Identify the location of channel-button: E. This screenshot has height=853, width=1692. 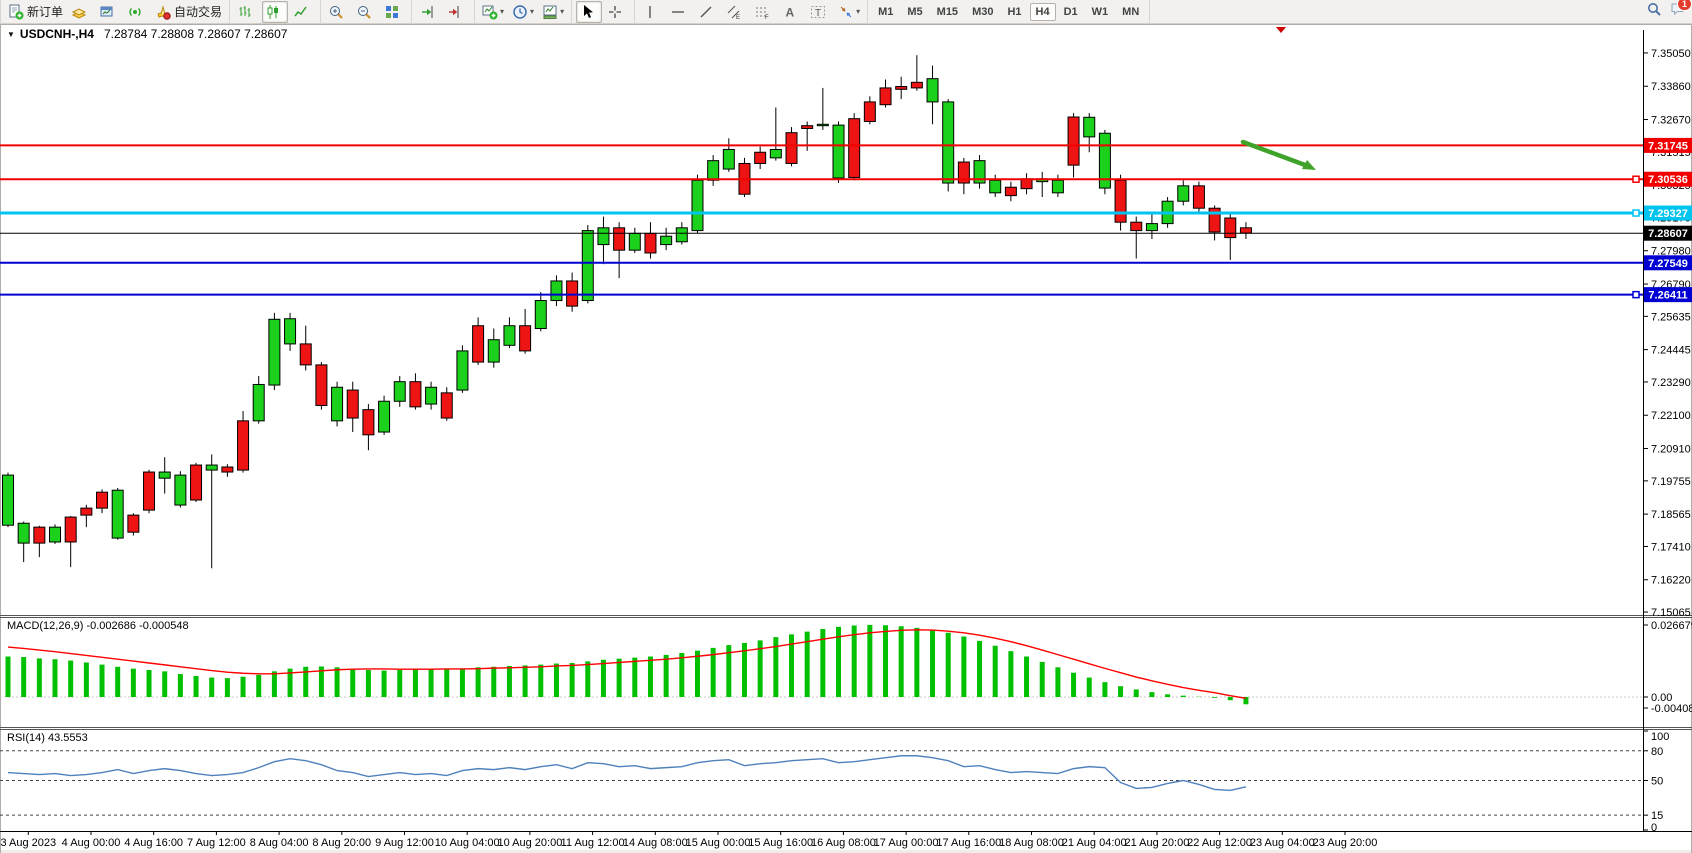
(736, 12).